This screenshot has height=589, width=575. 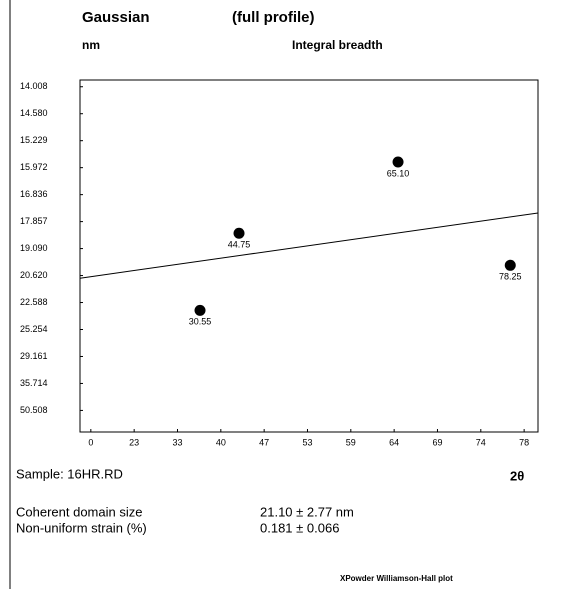 What do you see at coordinates (481, 442) in the screenshot?
I see `x-tick-label: 74` at bounding box center [481, 442].